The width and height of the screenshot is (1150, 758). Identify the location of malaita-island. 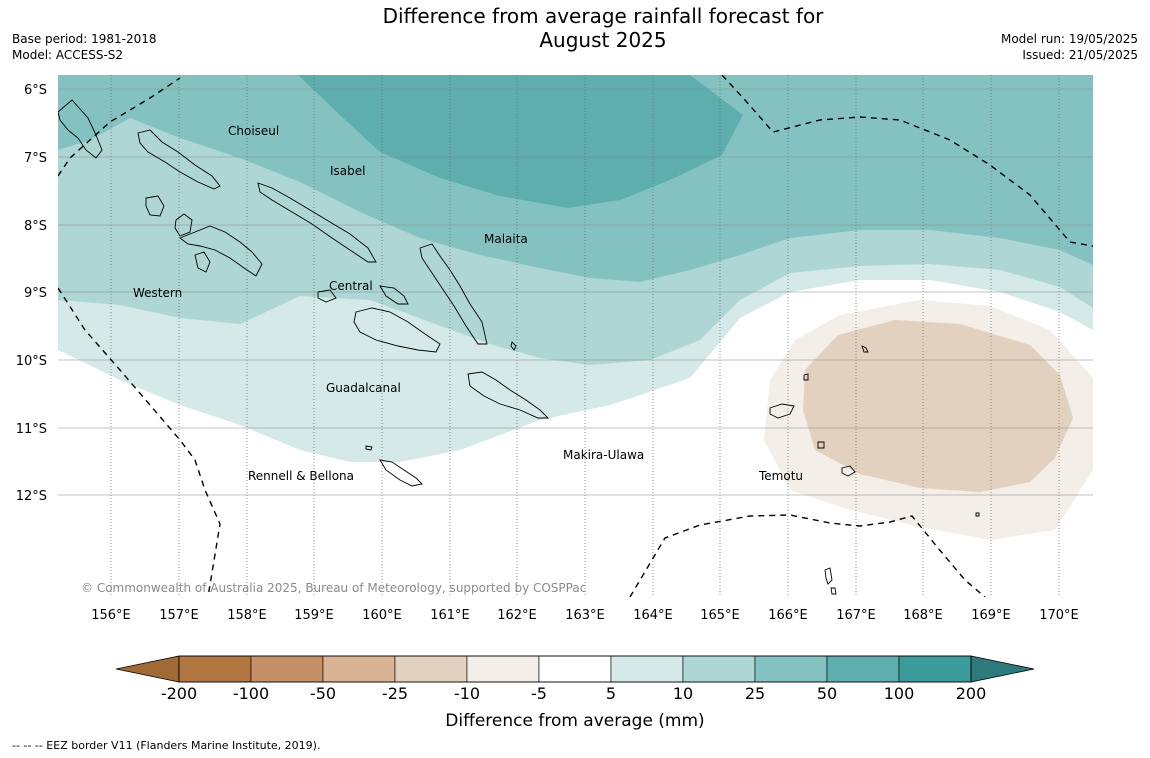
(453, 294).